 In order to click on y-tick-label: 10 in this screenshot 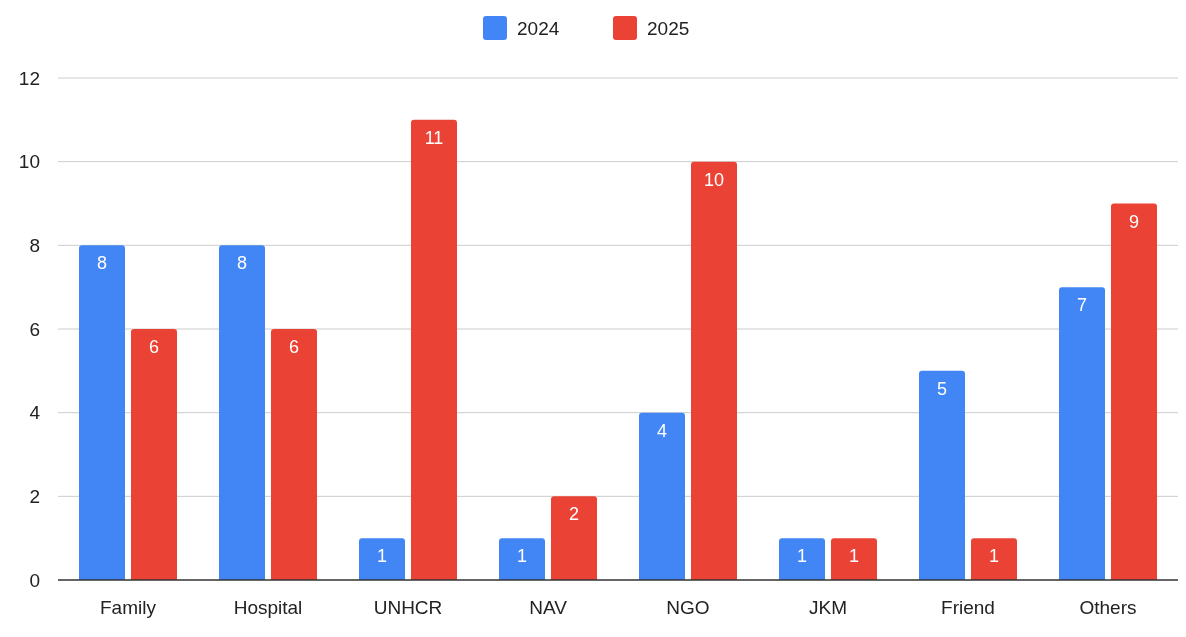, I will do `click(29, 162)`.